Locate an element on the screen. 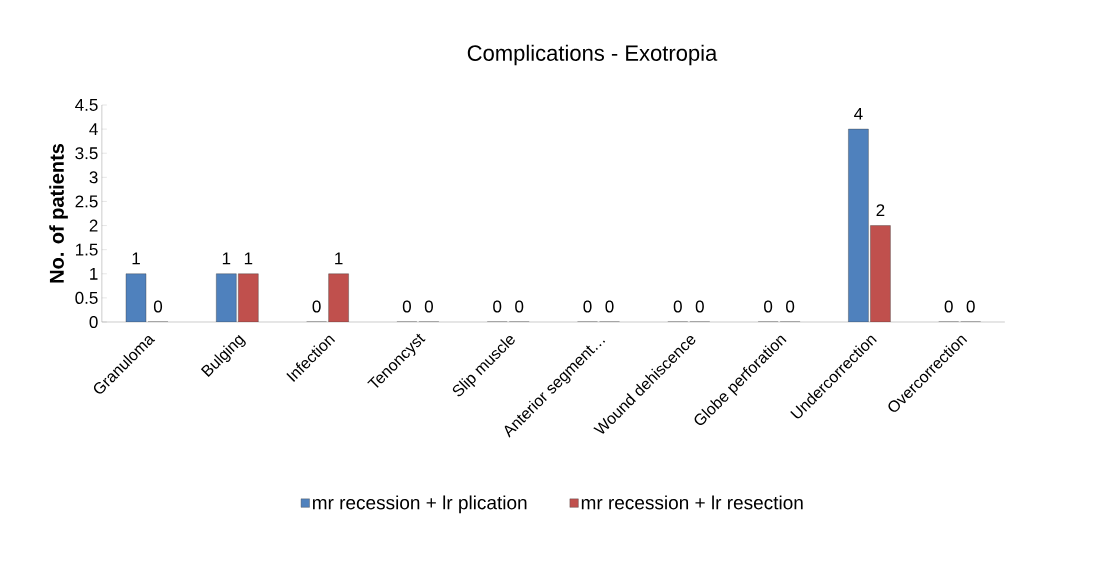 The height and width of the screenshot is (563, 1118). y-tick-label: 3 is located at coordinates (93, 177).